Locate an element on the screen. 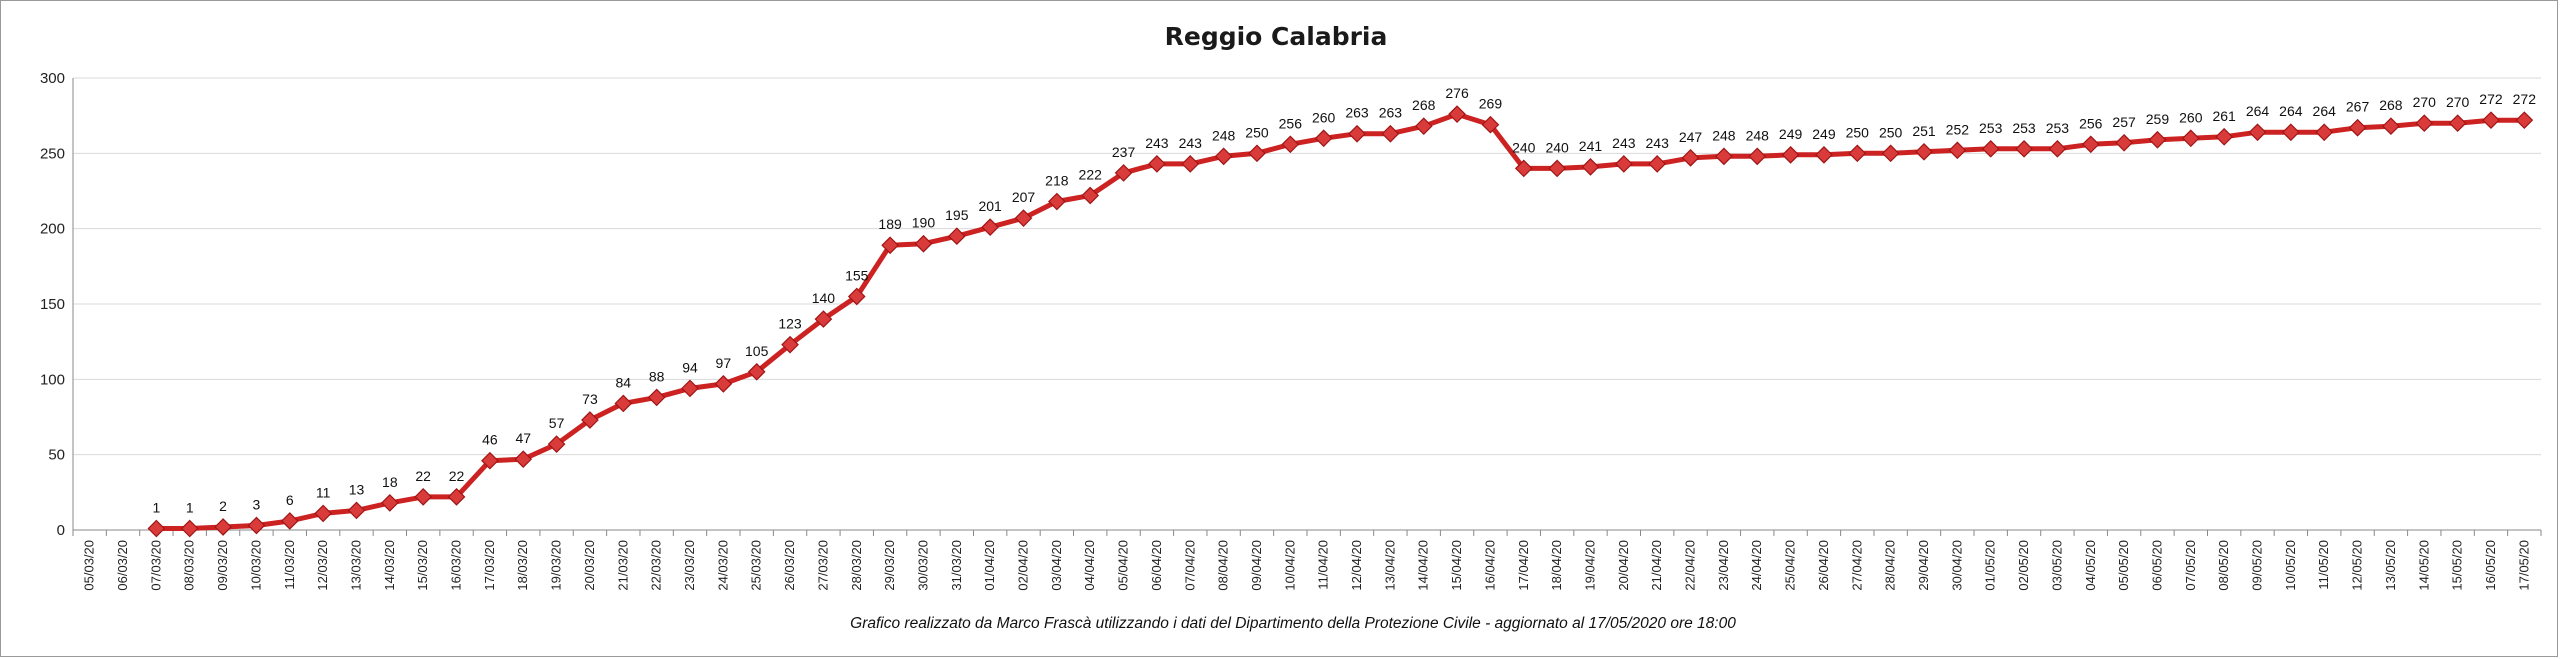  data-label: 97 is located at coordinates (724, 363).